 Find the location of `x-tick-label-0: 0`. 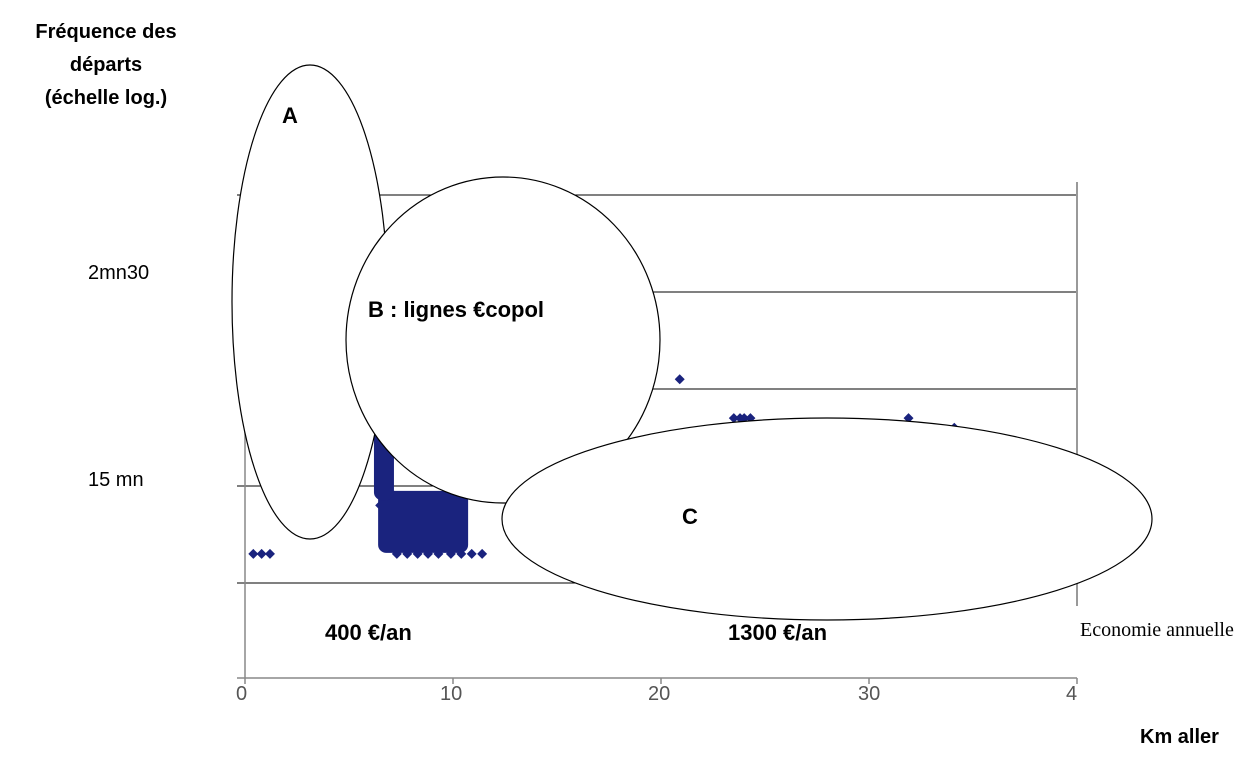

x-tick-label-0: 0 is located at coordinates (242, 694).